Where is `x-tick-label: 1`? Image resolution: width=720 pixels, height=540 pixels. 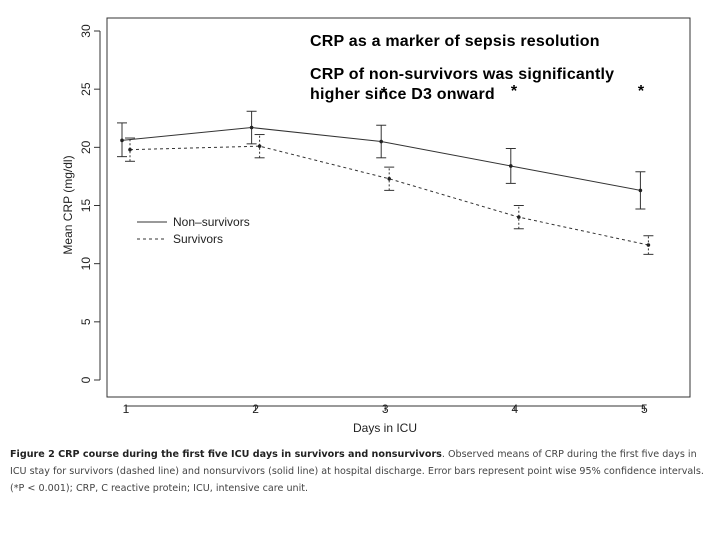
x-tick-label: 1 is located at coordinates (126, 409).